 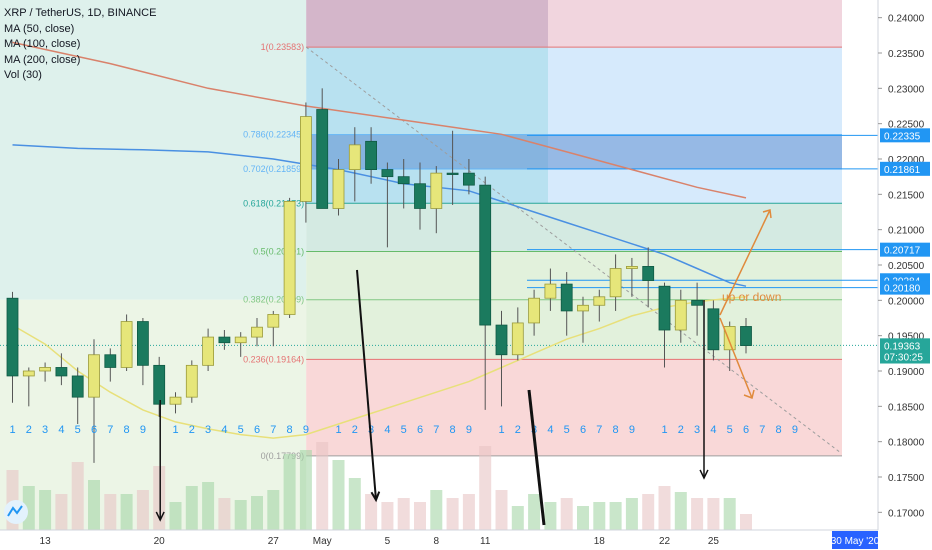 I want to click on wave-count-label: 9, so click(x=469, y=430).